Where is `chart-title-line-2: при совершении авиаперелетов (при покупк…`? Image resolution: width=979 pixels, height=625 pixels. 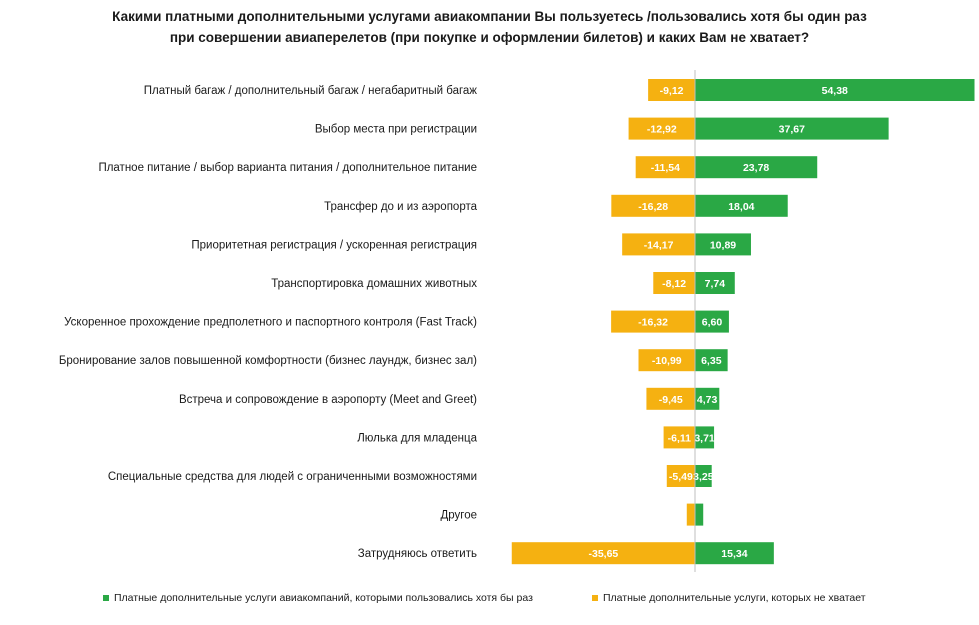 chart-title-line-2: при совершении авиаперелетов (при покупк… is located at coordinates (489, 37).